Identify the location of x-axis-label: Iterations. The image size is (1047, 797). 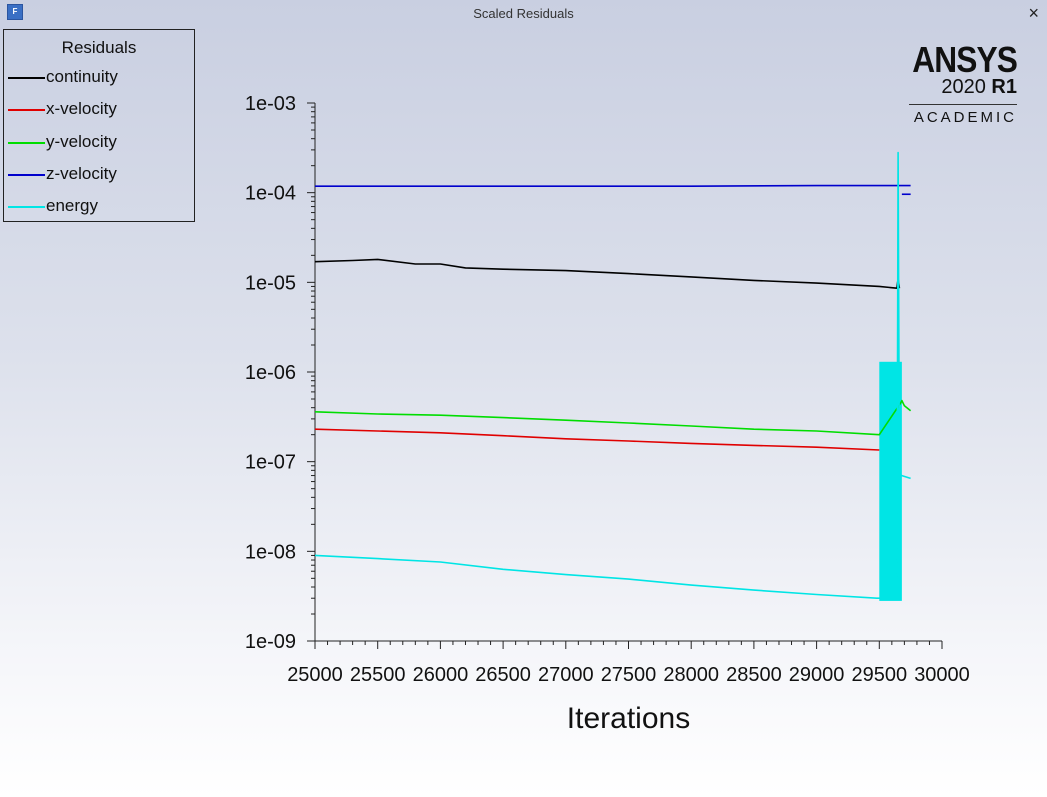
(628, 718).